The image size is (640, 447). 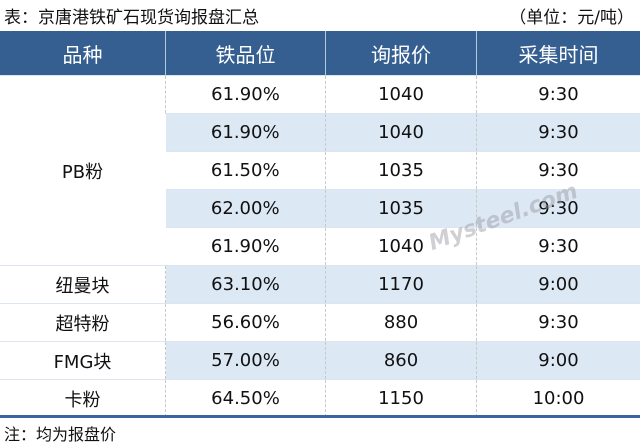 I want to click on header-row: 品种 铁品位 询报价 采集时间, so click(x=320, y=53).